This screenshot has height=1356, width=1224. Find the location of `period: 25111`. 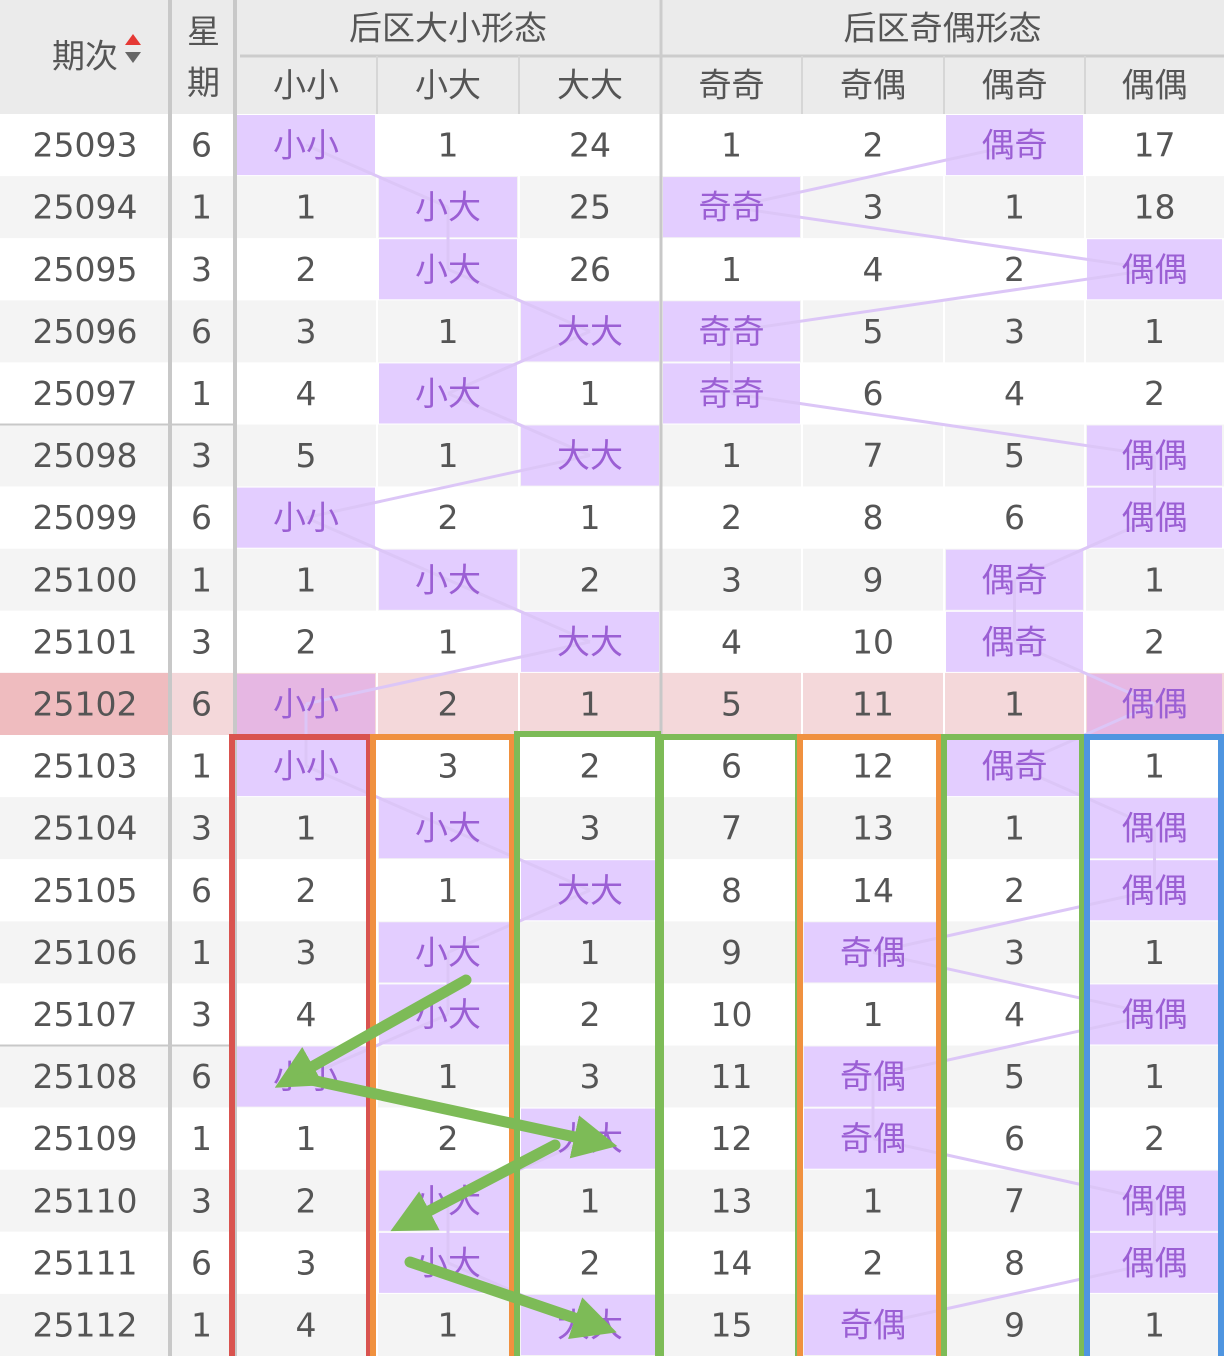

period: 25111 is located at coordinates (85, 1262).